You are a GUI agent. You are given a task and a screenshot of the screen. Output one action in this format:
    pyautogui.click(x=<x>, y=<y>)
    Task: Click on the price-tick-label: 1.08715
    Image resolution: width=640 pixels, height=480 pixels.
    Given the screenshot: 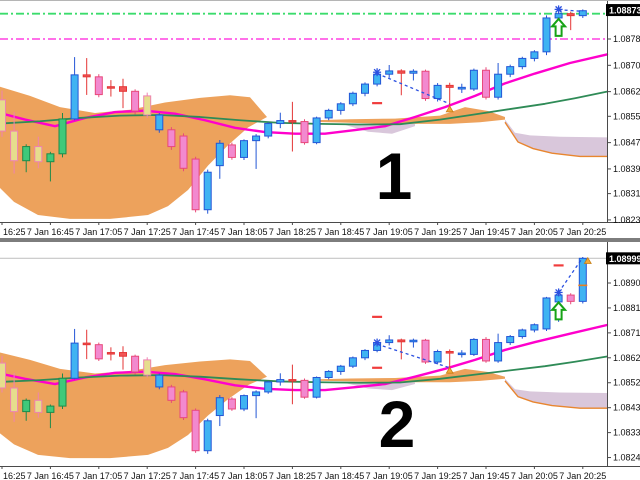 What is the action you would take?
    pyautogui.click(x=626, y=333)
    